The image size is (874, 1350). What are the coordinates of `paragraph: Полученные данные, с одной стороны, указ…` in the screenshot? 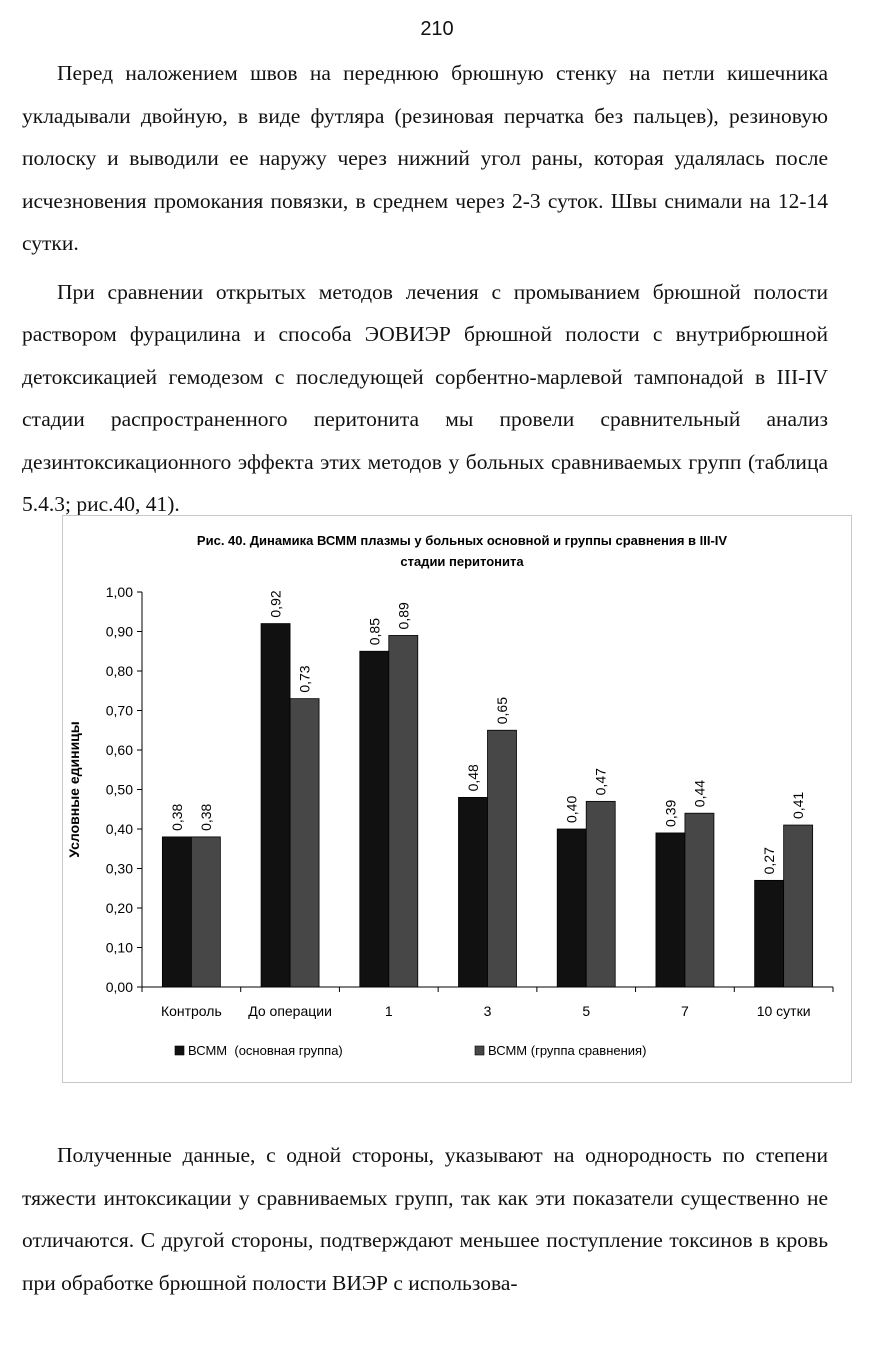 It's located at (425, 1219).